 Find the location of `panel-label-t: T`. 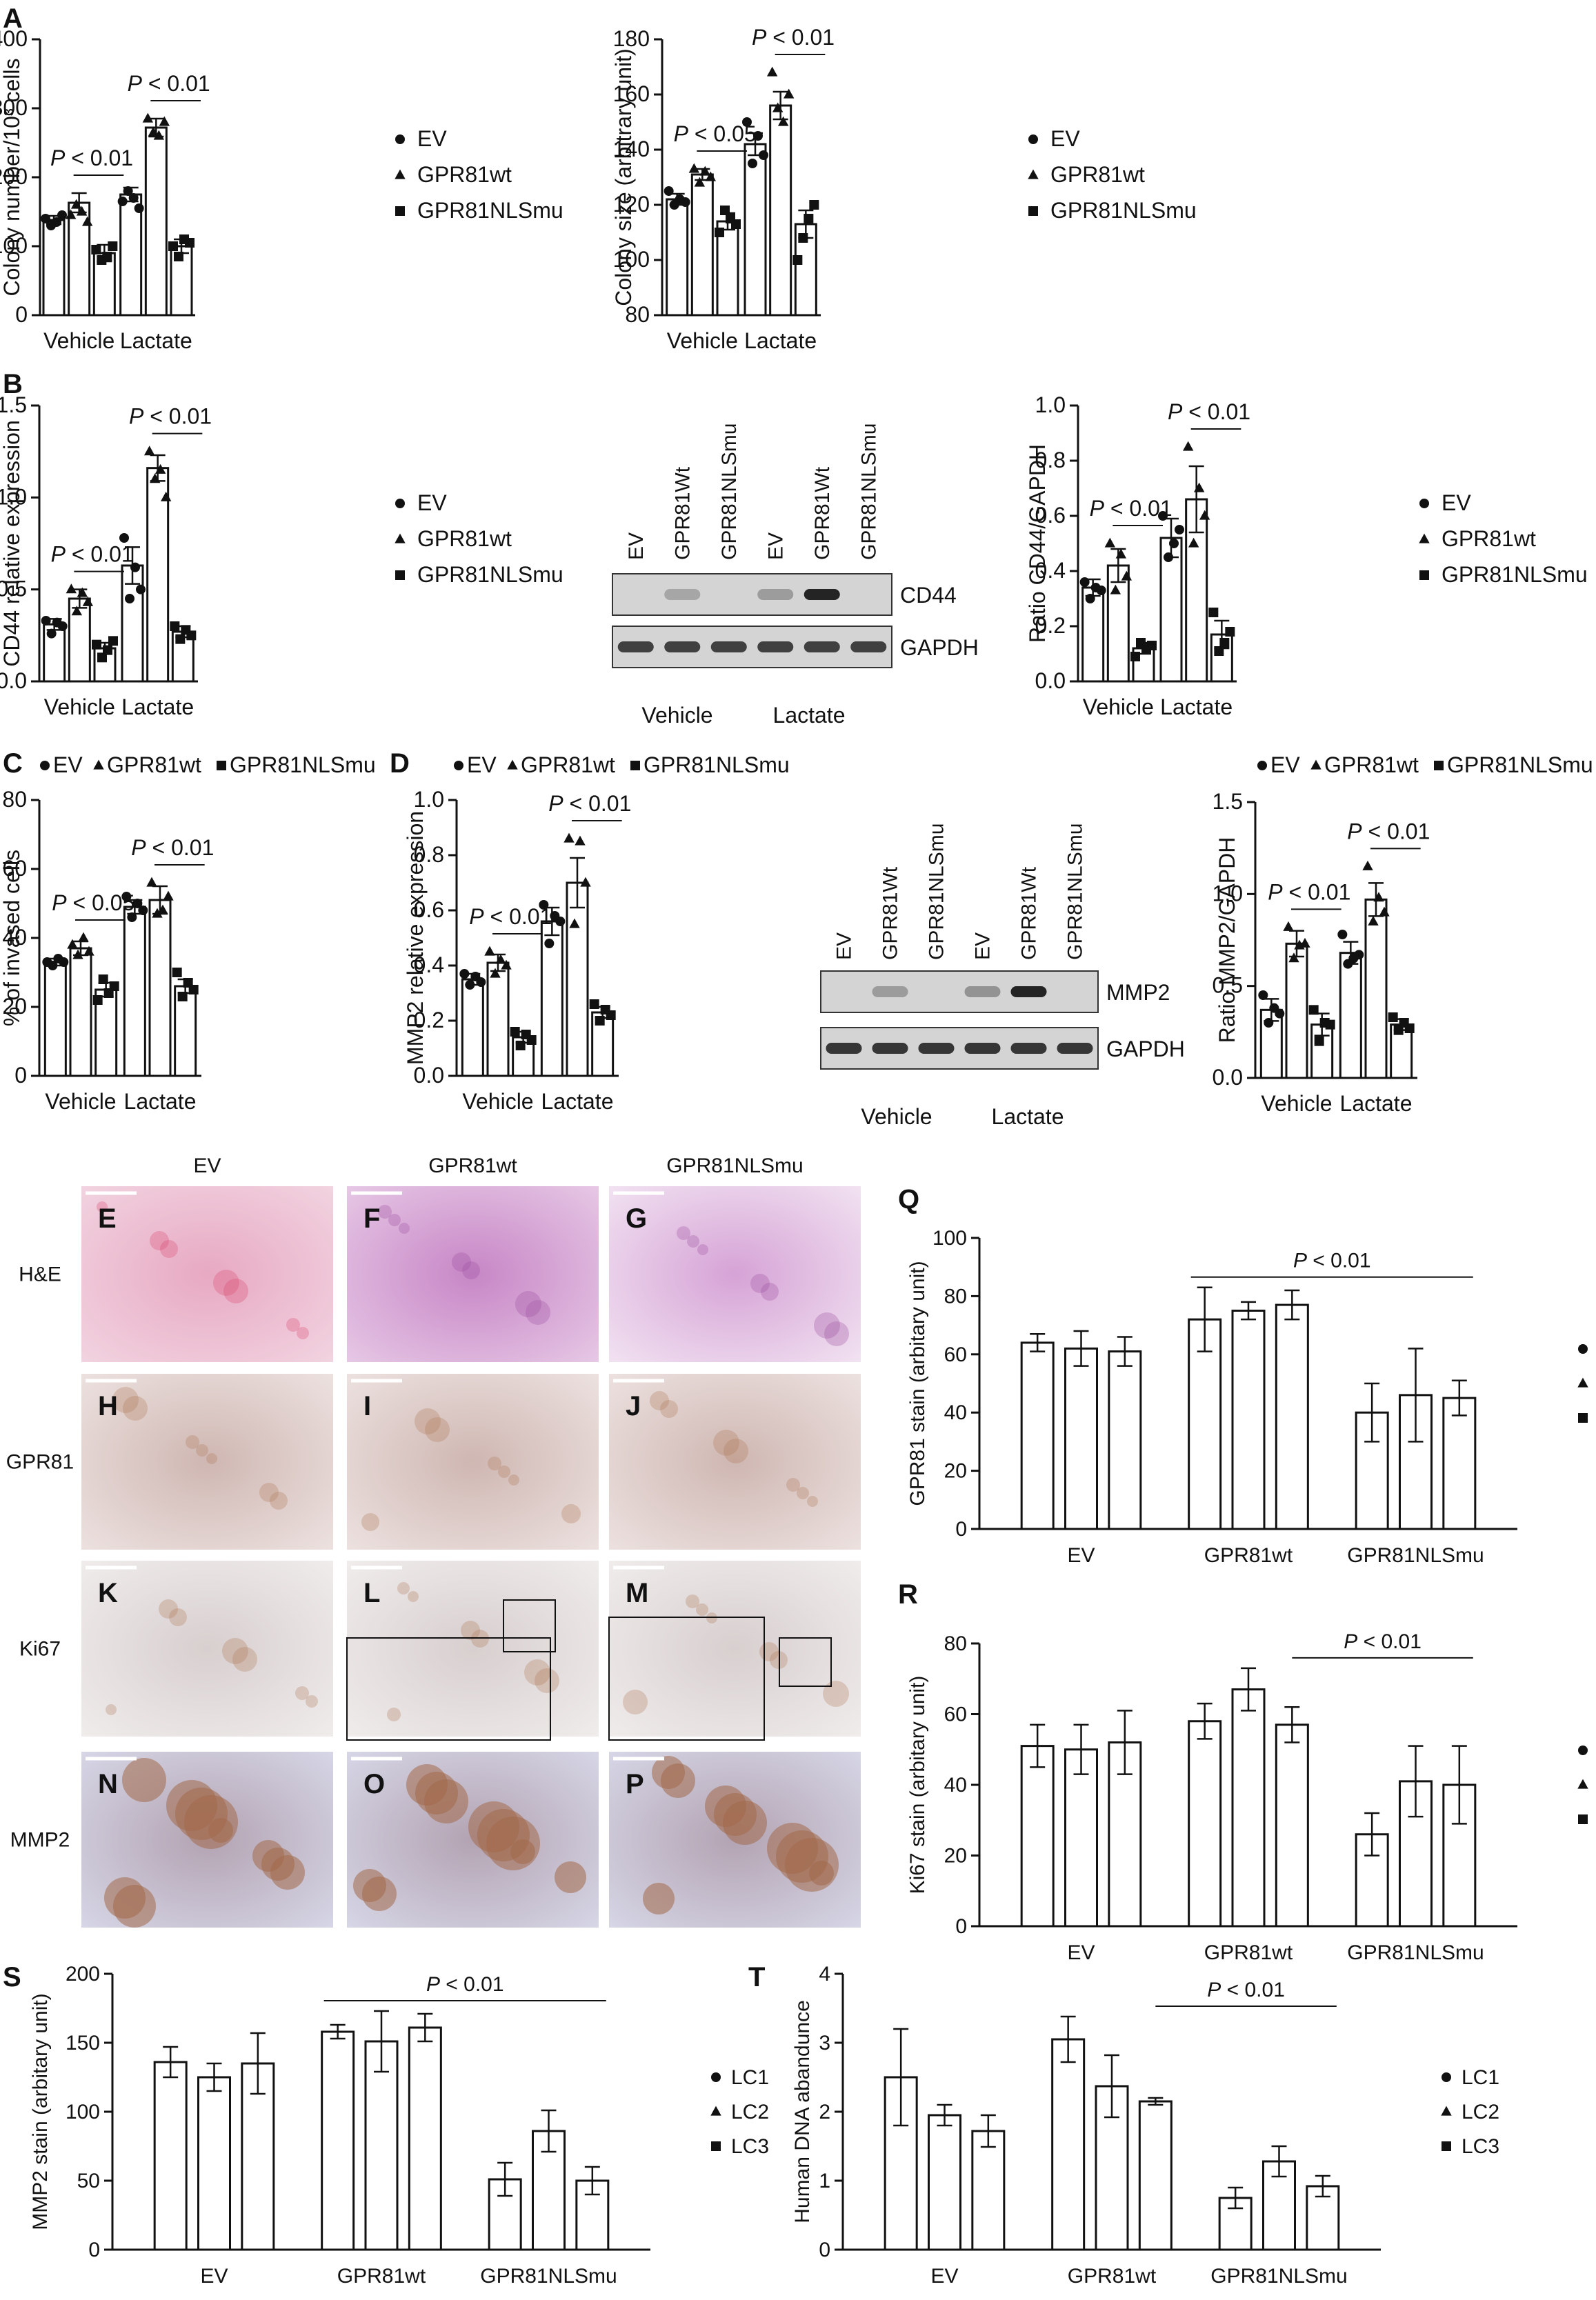

panel-label-t: T is located at coordinates (756, 1977).